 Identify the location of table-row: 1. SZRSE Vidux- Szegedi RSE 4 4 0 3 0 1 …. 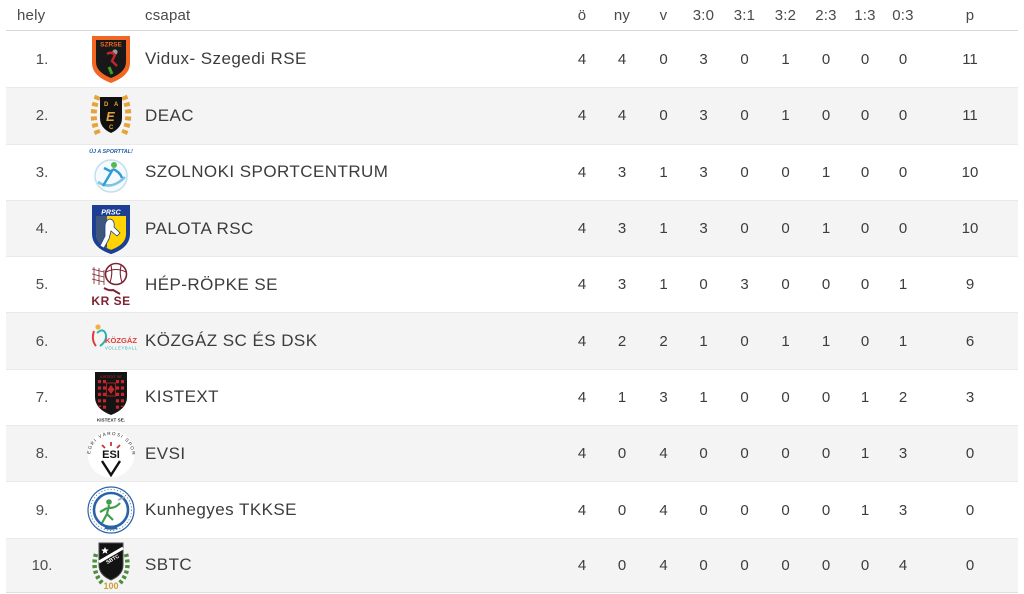
(512, 59).